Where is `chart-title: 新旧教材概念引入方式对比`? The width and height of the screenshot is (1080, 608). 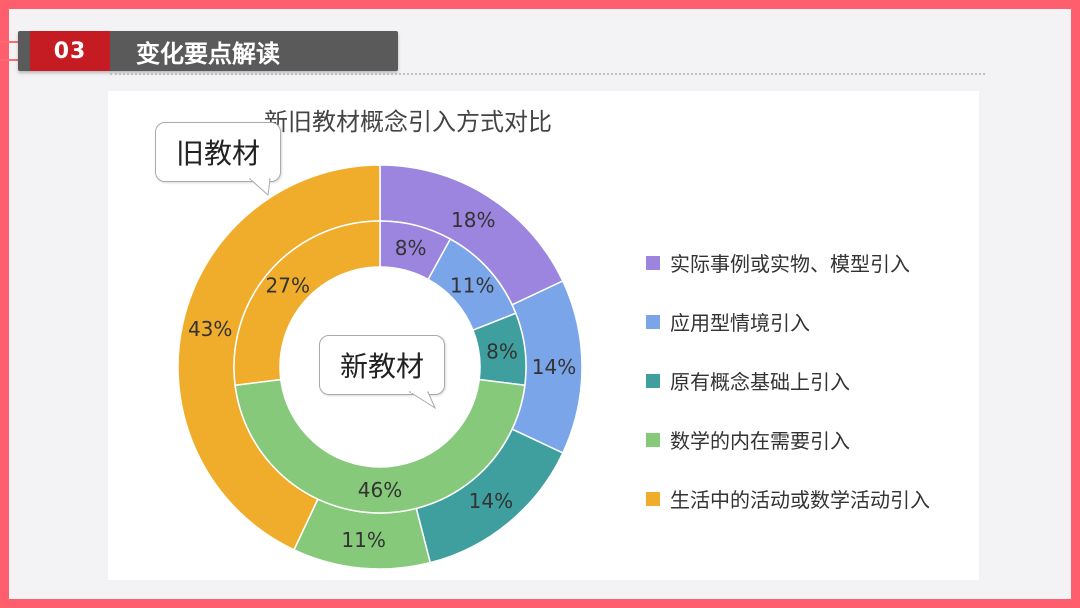
chart-title: 新旧教材概念引入方式对比 is located at coordinates (408, 122).